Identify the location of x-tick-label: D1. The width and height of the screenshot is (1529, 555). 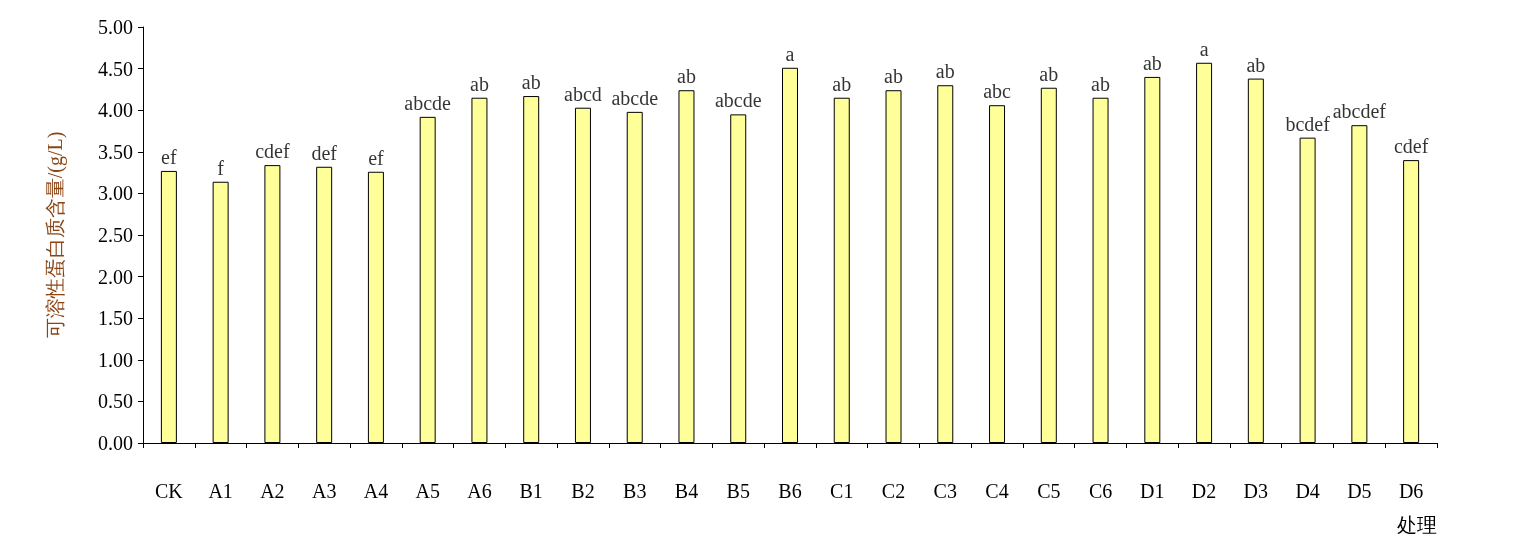
(1152, 491).